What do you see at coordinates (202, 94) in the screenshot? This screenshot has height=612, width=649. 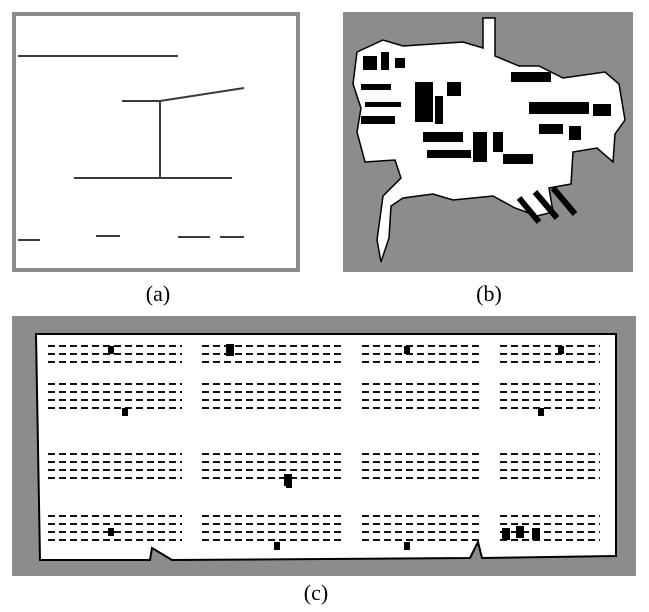 I see `wall-segment` at bounding box center [202, 94].